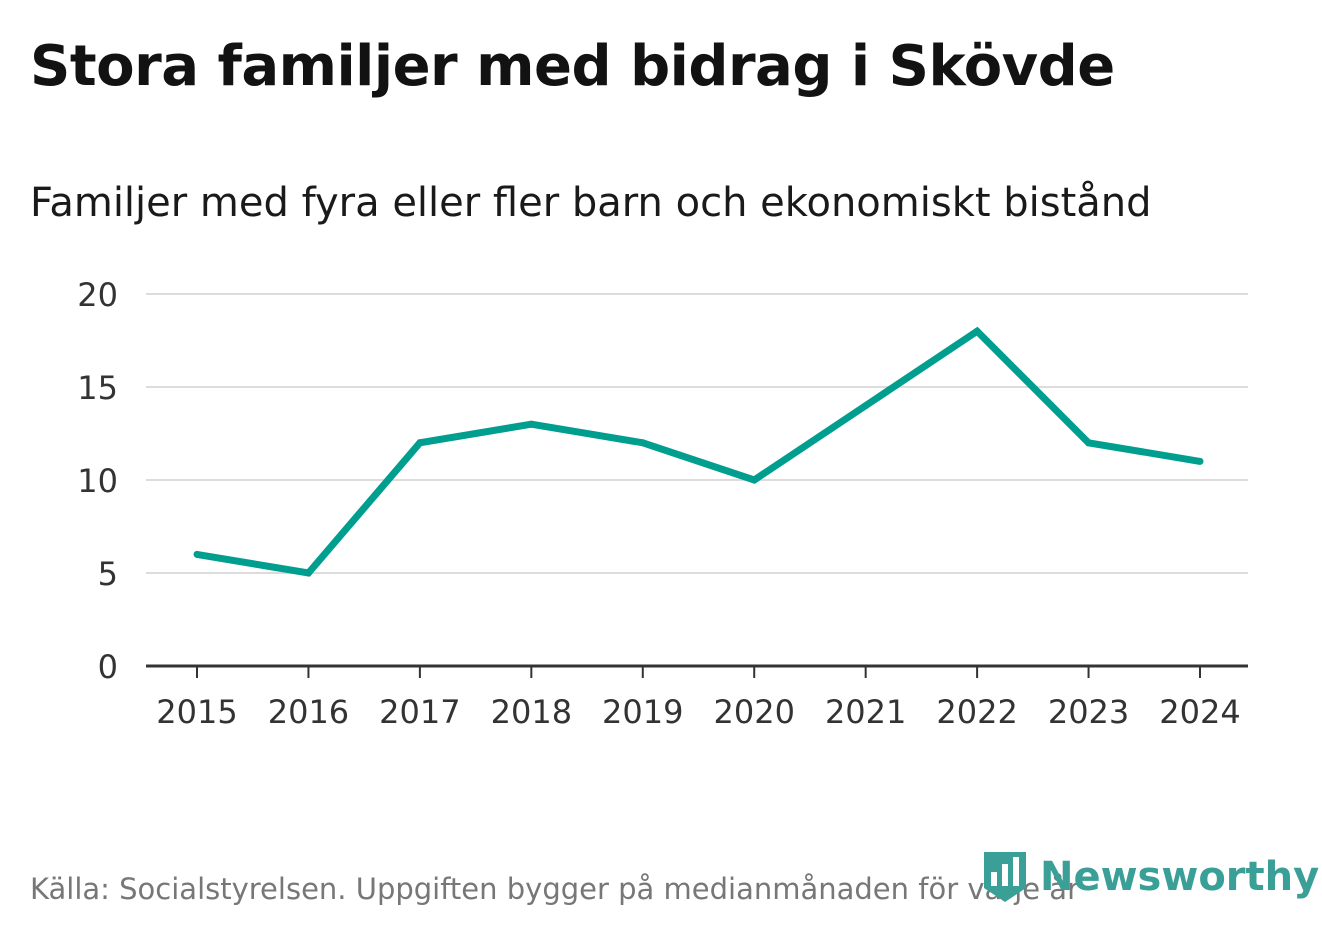 Image resolution: width=1322 pixels, height=939 pixels. What do you see at coordinates (108, 574) in the screenshot?
I see `y-tick-label: 5` at bounding box center [108, 574].